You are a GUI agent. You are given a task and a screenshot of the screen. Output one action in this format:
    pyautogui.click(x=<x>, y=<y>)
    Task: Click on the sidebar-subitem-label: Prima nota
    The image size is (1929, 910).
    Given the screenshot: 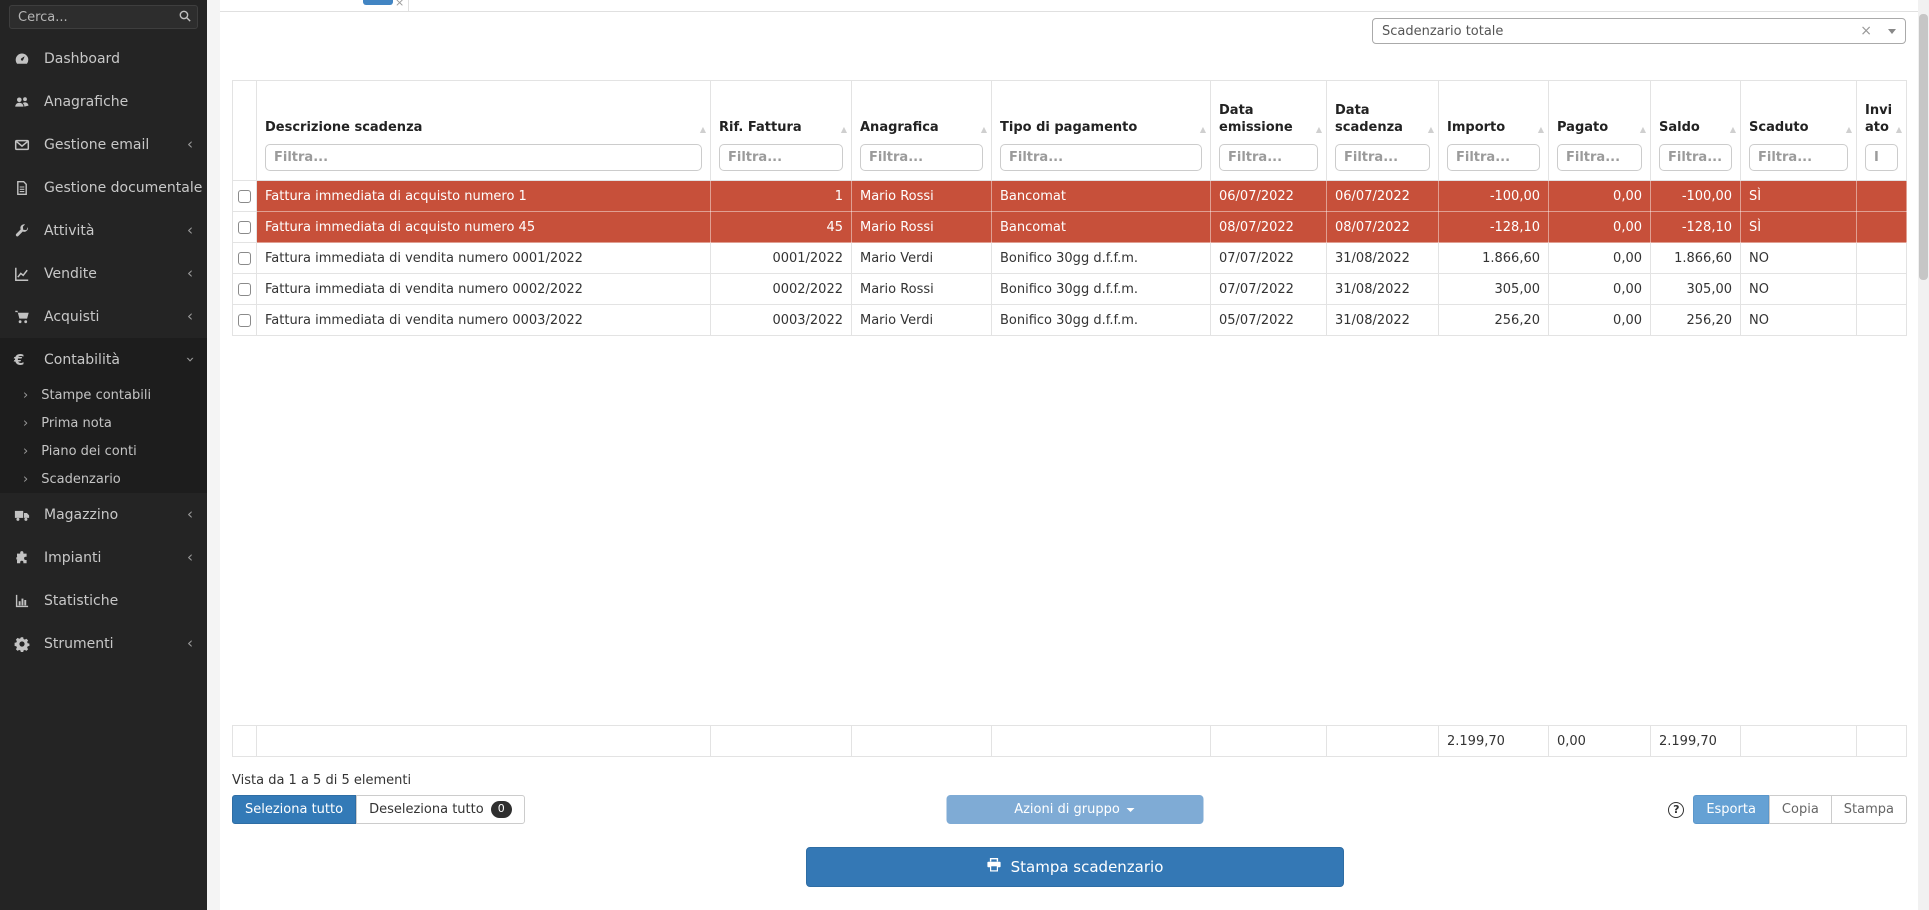 What is the action you would take?
    pyautogui.click(x=76, y=423)
    